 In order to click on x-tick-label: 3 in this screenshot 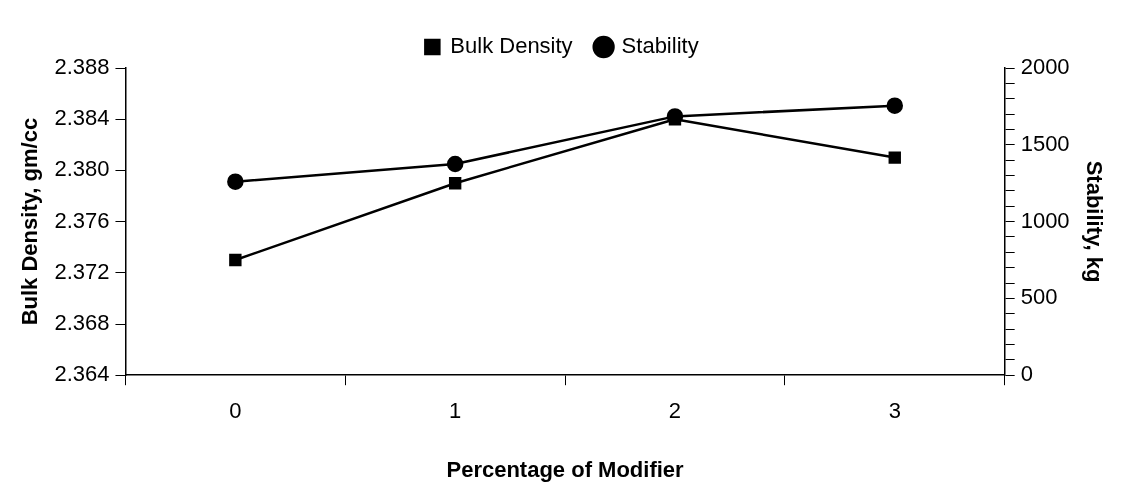, I will do `click(894, 411)`.